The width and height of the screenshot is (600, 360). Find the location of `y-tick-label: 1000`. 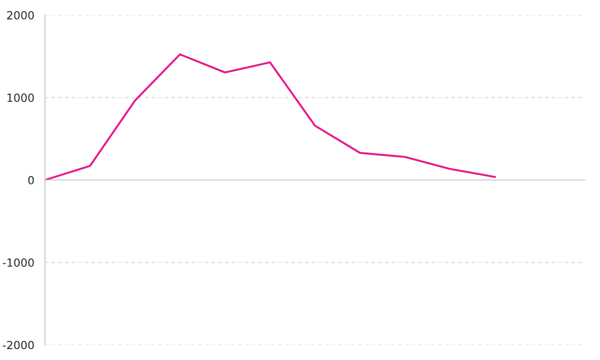

y-tick-label: 1000 is located at coordinates (21, 98).